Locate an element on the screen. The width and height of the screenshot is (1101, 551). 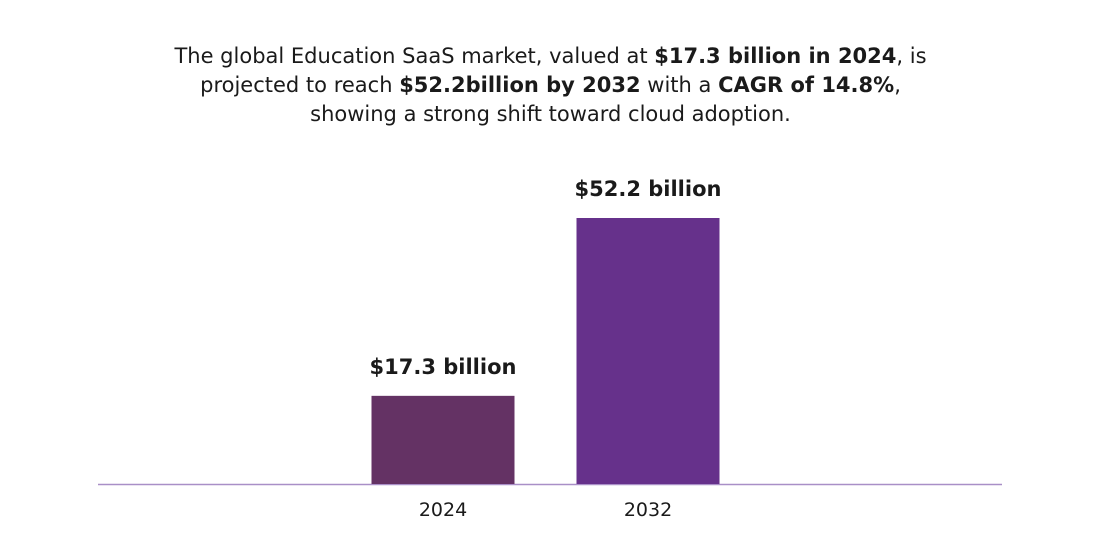
headline-text: , is is located at coordinates (911, 56).